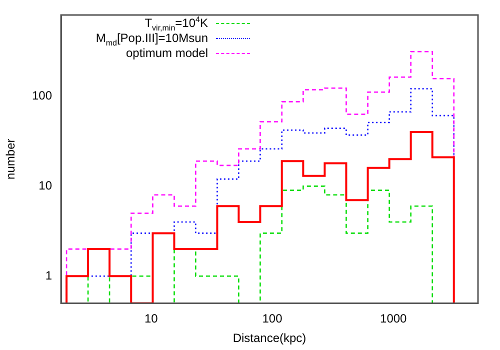 The height and width of the screenshot is (350, 500). What do you see at coordinates (42, 95) in the screenshot?
I see `y-tick-label: 100` at bounding box center [42, 95].